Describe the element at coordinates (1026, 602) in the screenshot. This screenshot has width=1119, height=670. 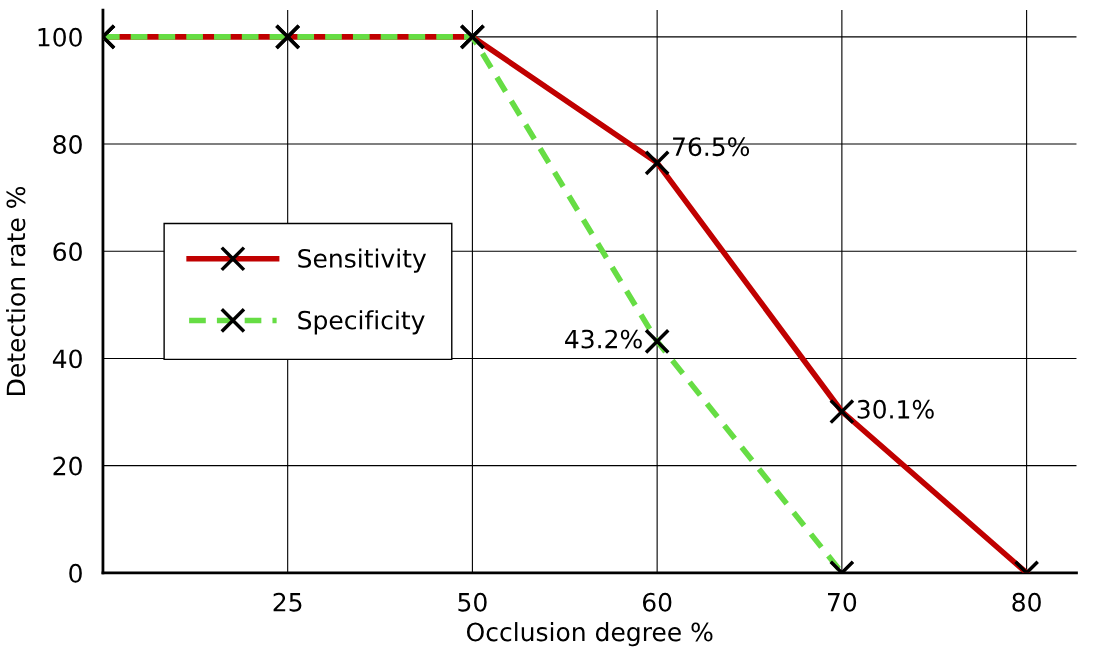
I see `x-tick-label: 80` at that location.